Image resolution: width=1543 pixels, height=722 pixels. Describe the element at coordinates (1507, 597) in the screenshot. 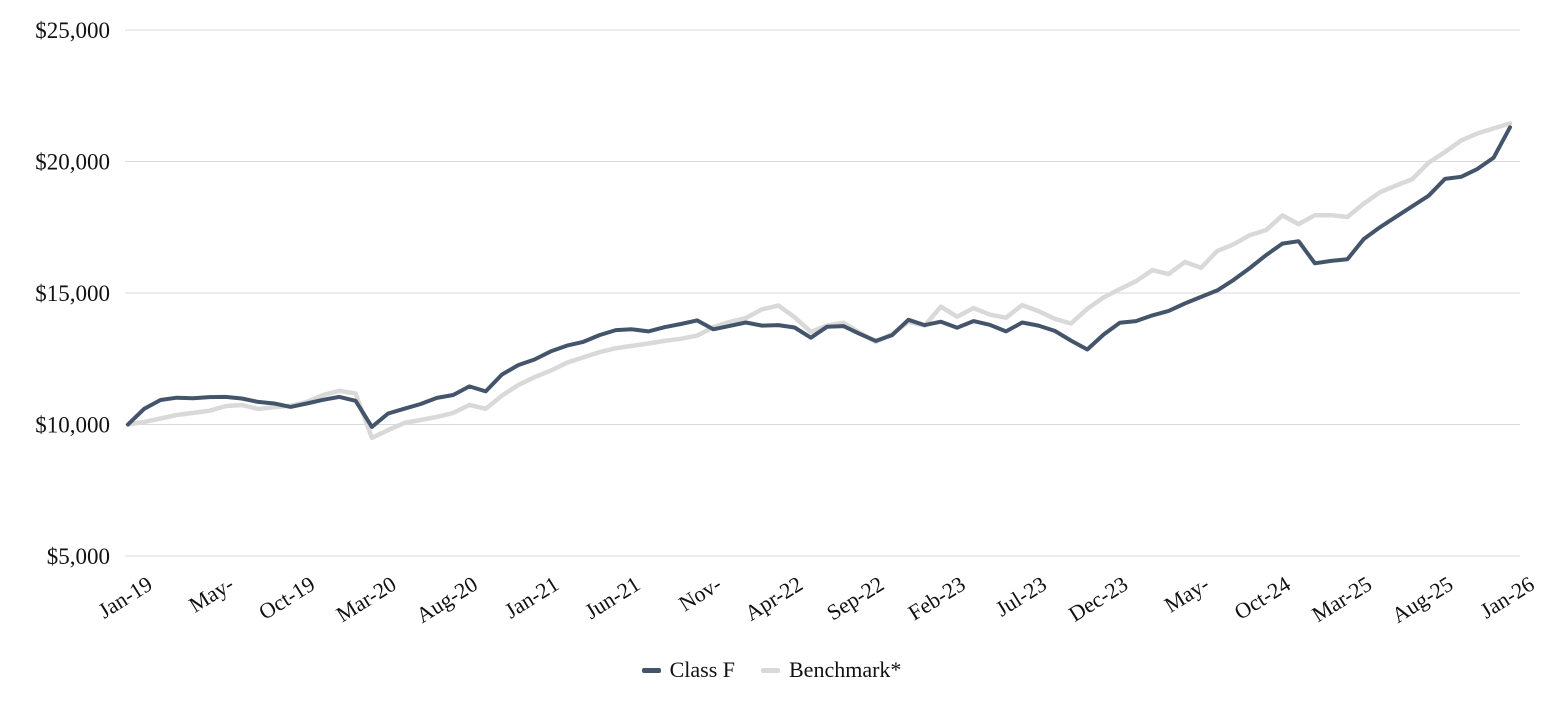

I see `x-axis-tick-label: Jan-26` at that location.